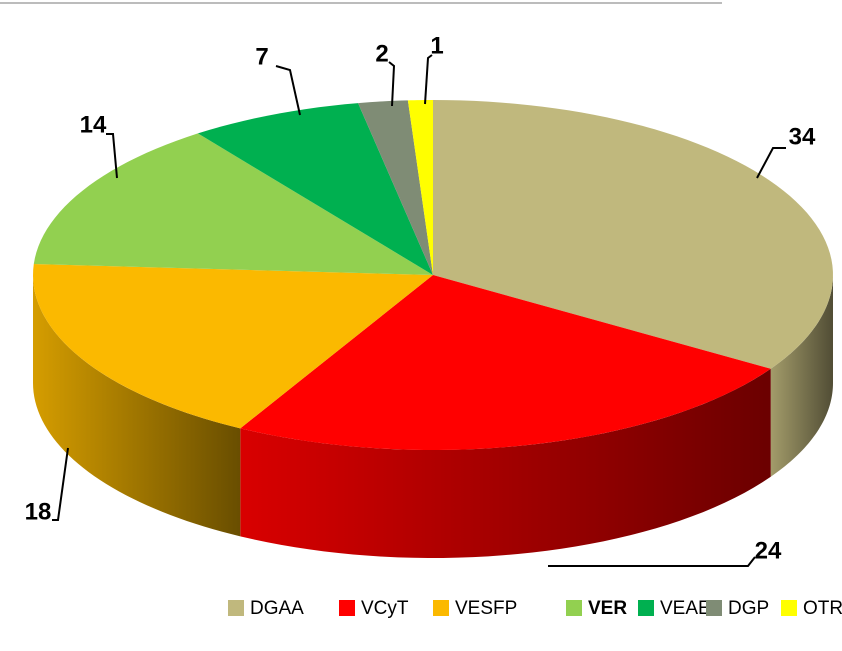 This screenshot has height=651, width=842. I want to click on legend-label: DGAA, so click(277, 608).